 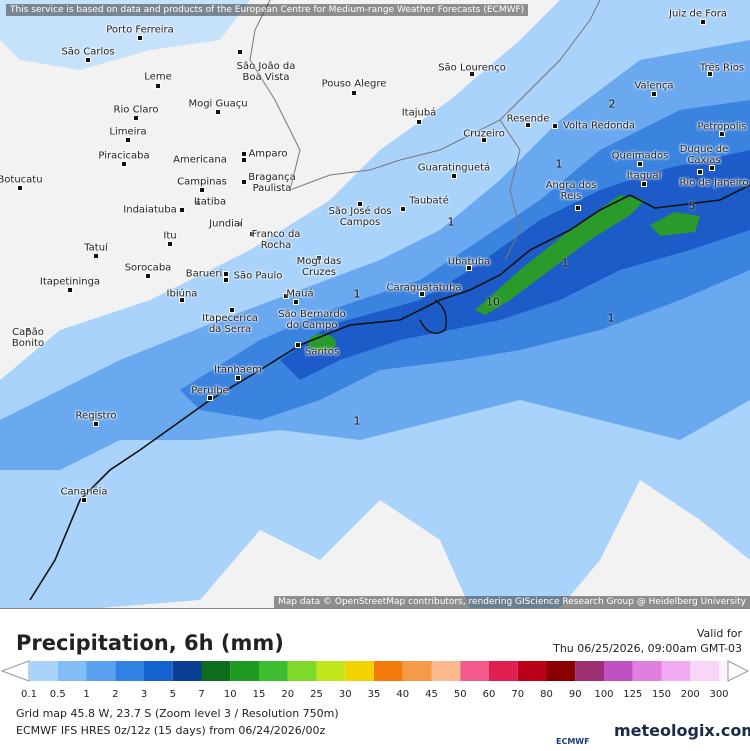 I want to click on city-label: Rio Claro, so click(x=136, y=110).